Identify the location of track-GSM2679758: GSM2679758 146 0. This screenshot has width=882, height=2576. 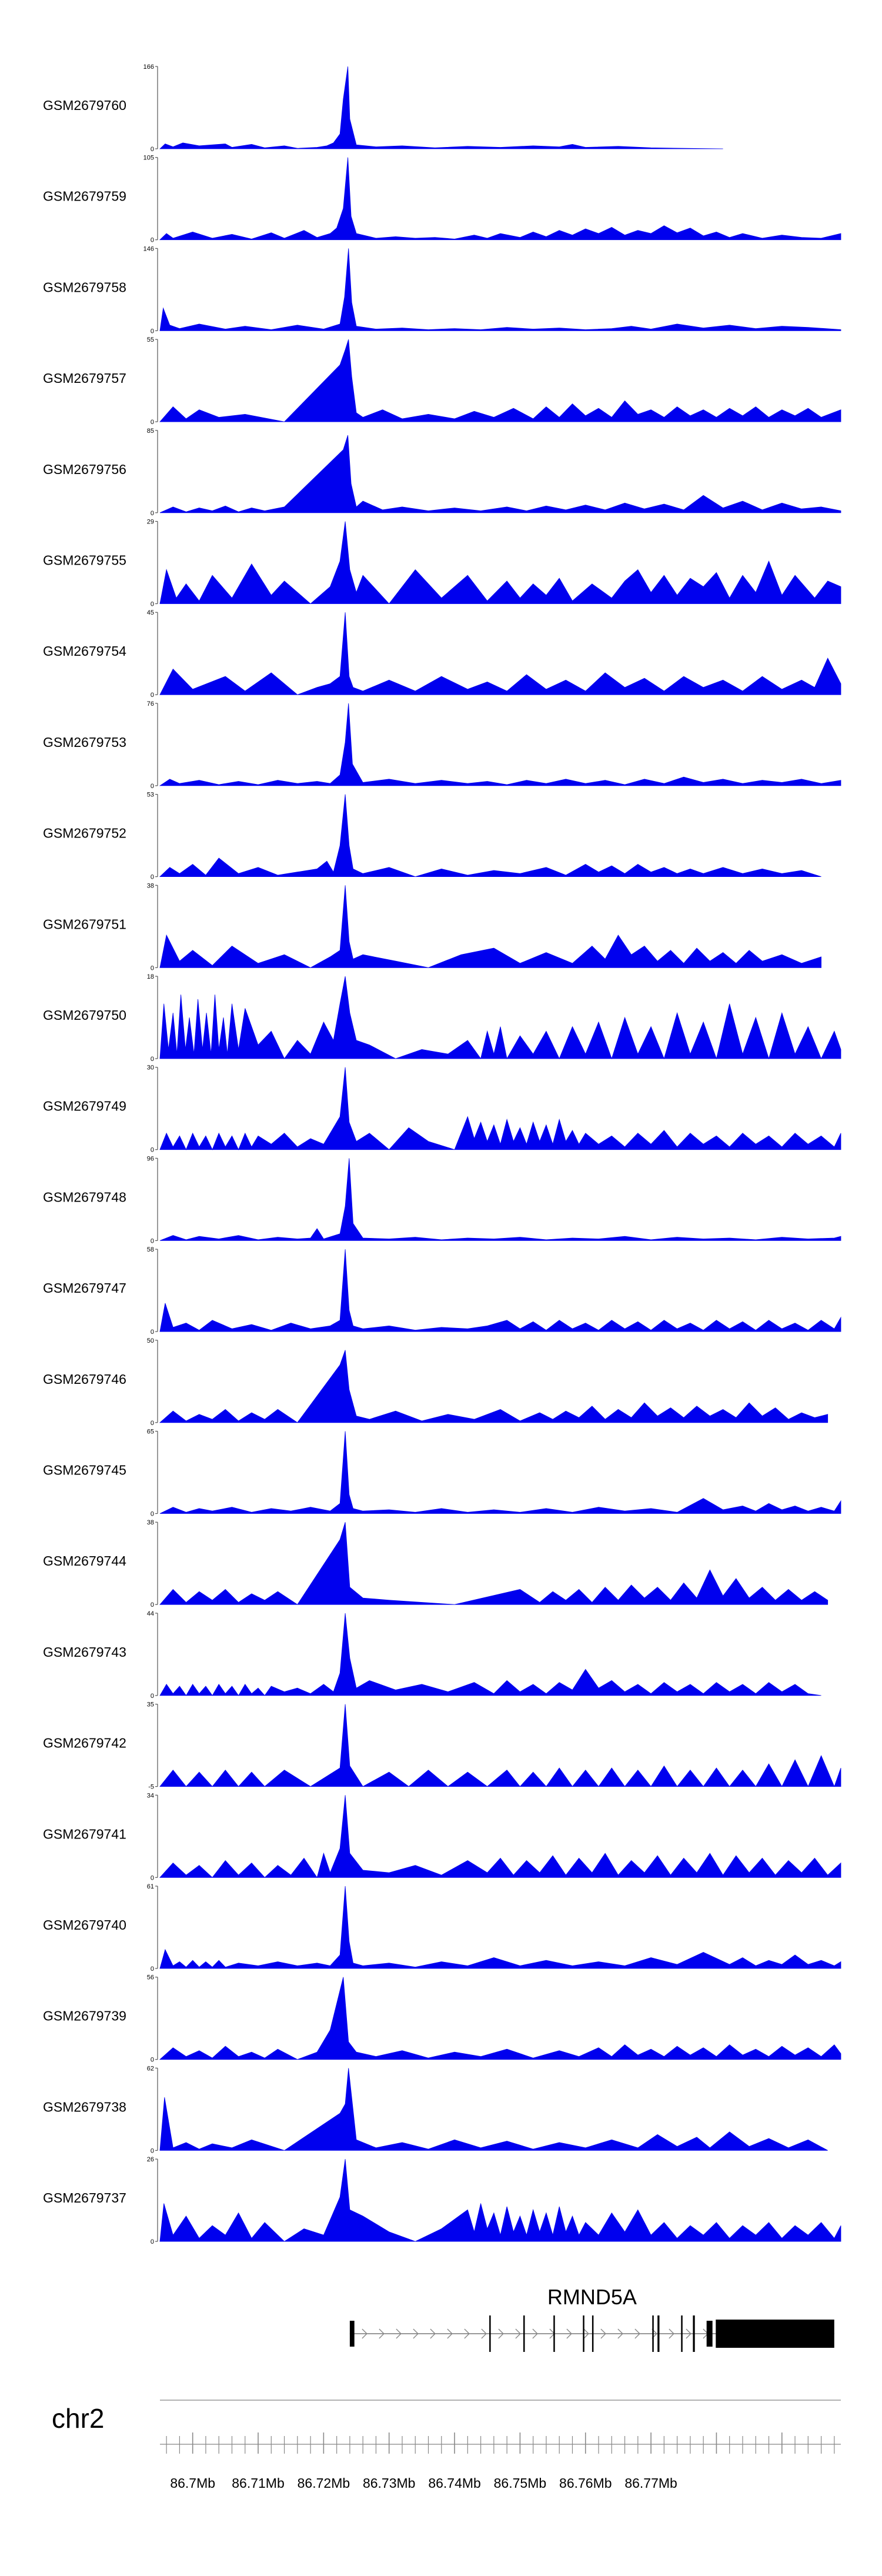
(442, 290).